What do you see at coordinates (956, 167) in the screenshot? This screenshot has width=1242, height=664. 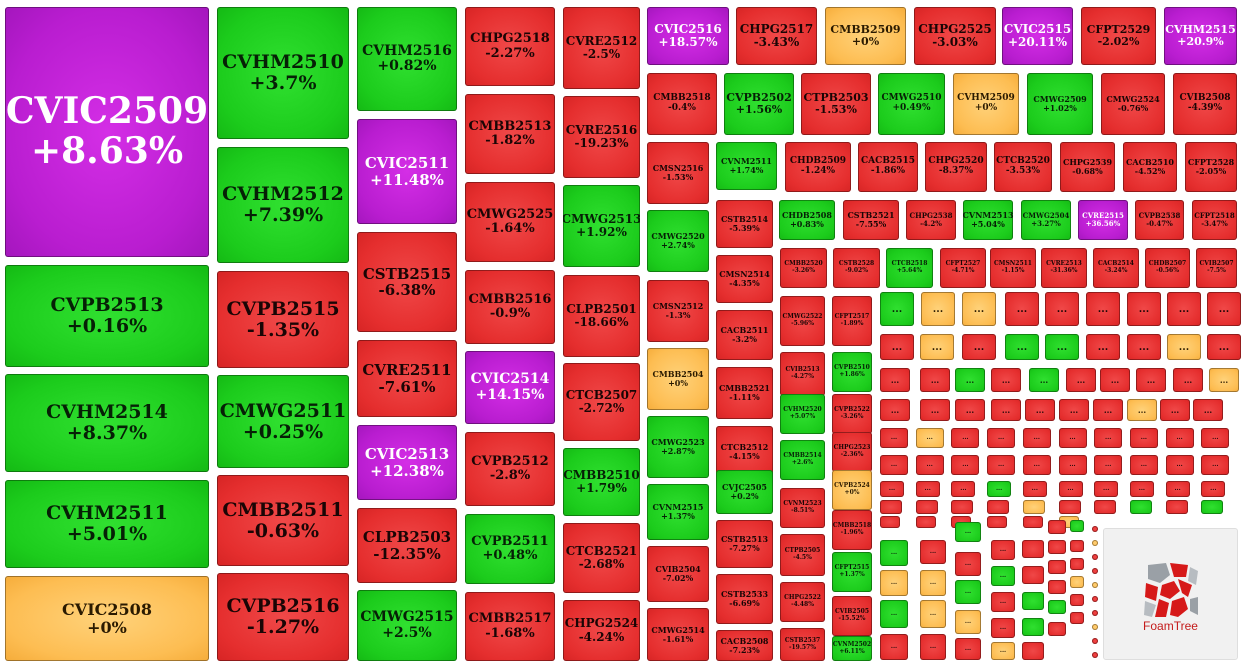 I see `stock-tile: CHPG2520 -8.37%` at bounding box center [956, 167].